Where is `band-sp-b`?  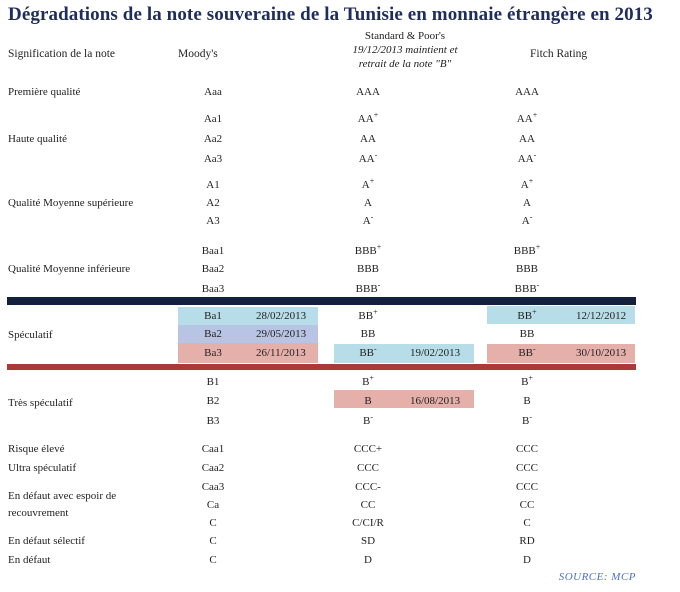 band-sp-b is located at coordinates (404, 399).